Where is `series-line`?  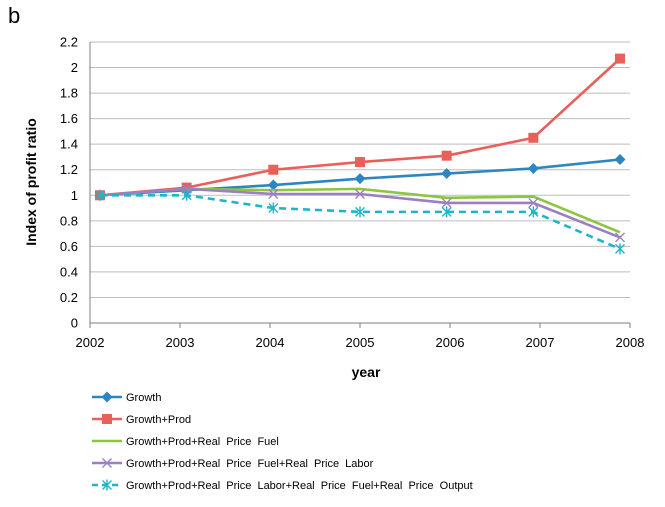
series-line is located at coordinates (360, 222).